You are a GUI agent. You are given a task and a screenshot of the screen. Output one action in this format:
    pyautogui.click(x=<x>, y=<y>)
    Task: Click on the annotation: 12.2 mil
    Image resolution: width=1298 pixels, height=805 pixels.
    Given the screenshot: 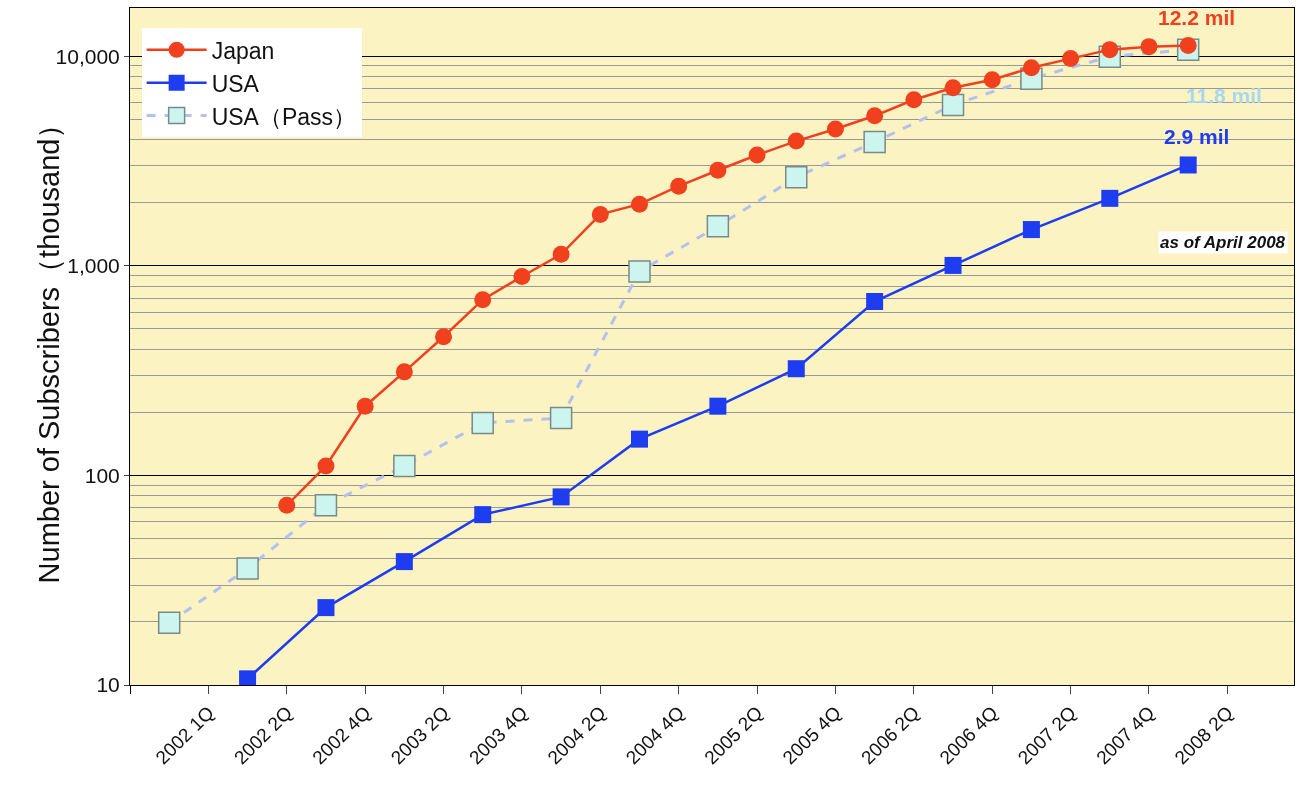 What is the action you would take?
    pyautogui.click(x=1197, y=17)
    